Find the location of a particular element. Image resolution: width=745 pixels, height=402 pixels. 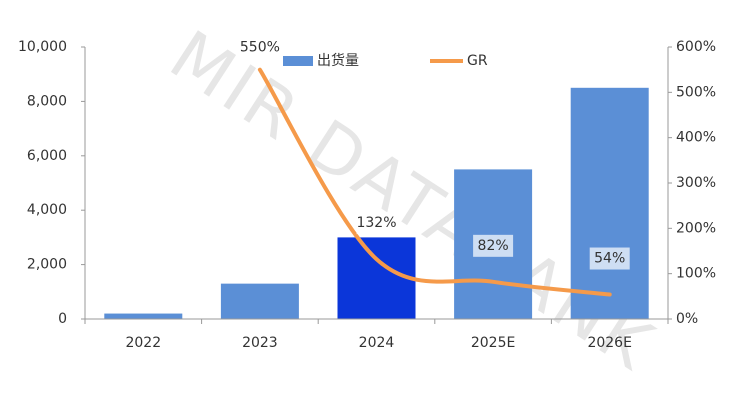

data-label: 550% is located at coordinates (260, 48).